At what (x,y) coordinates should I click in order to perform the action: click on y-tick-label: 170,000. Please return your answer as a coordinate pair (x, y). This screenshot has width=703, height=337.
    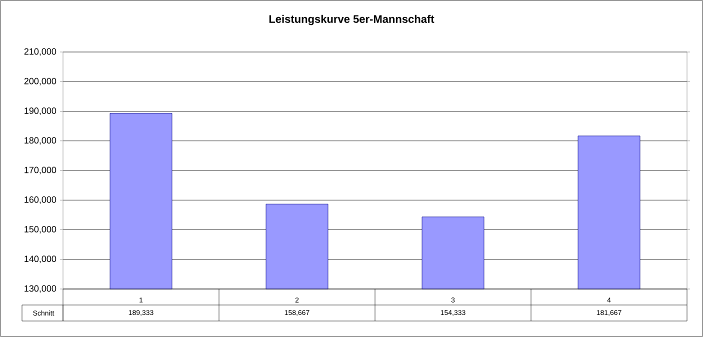
    Looking at the image, I should click on (40, 170).